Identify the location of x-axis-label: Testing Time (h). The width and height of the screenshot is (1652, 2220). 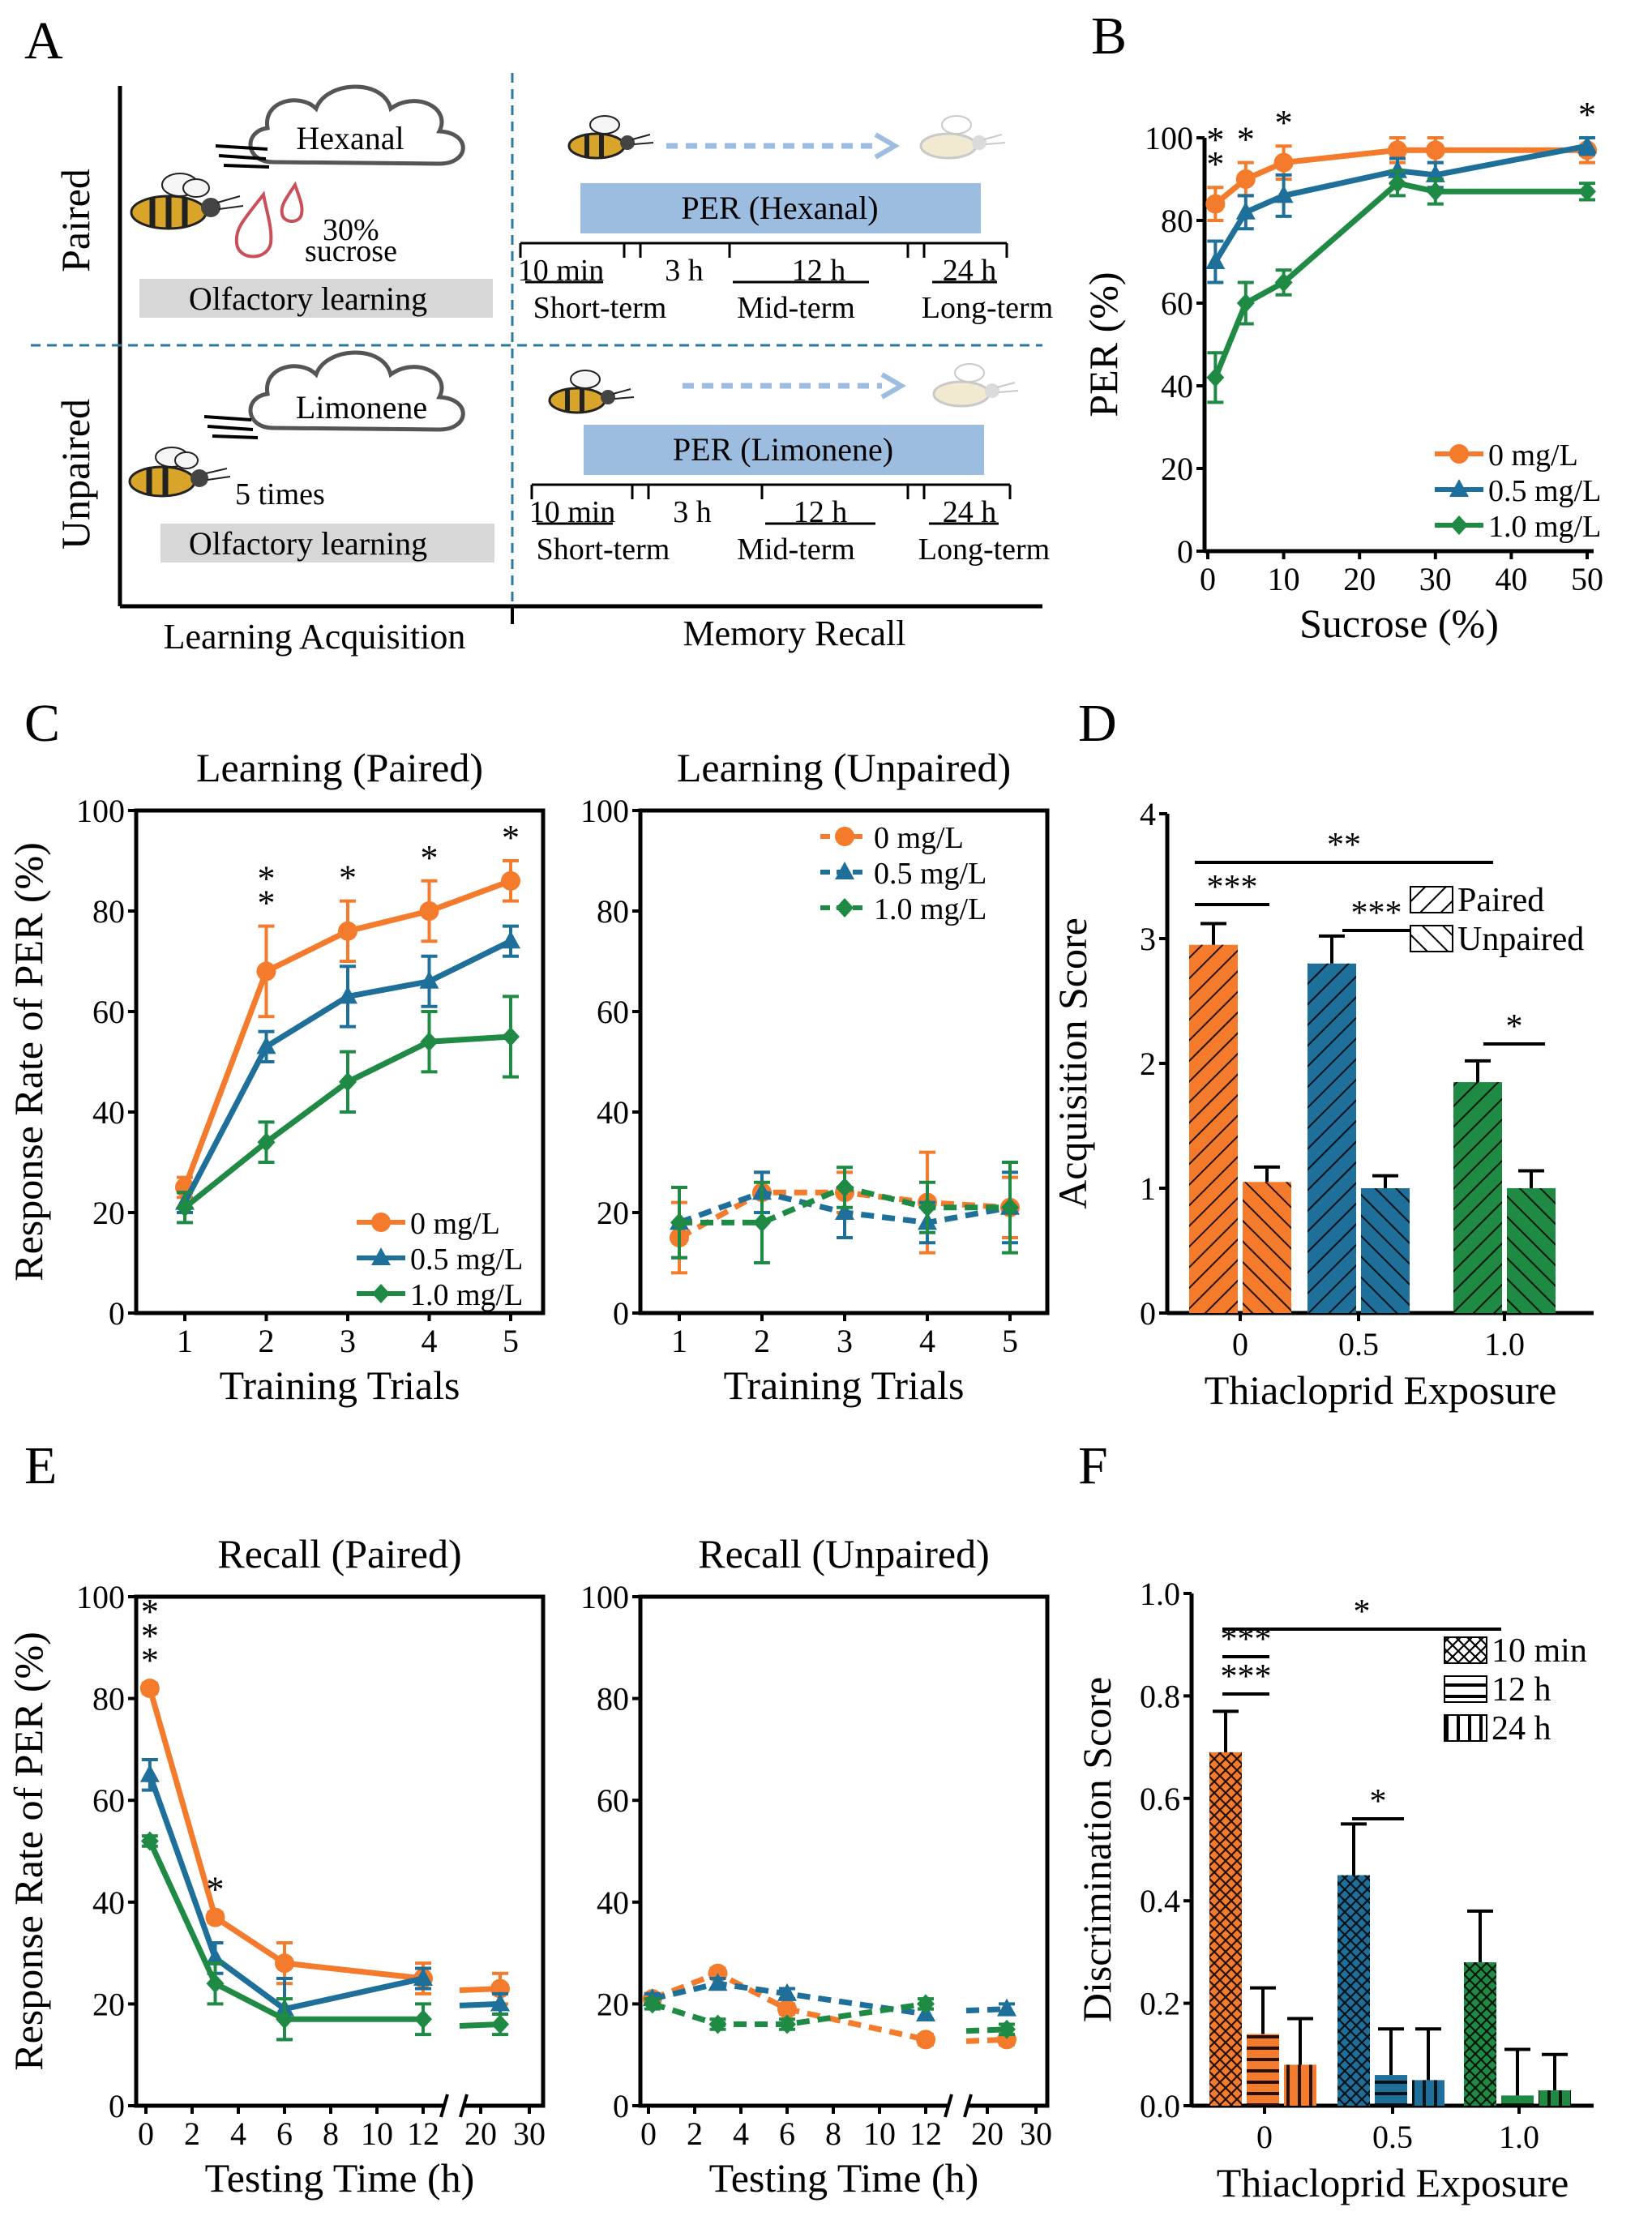
(844, 2178).